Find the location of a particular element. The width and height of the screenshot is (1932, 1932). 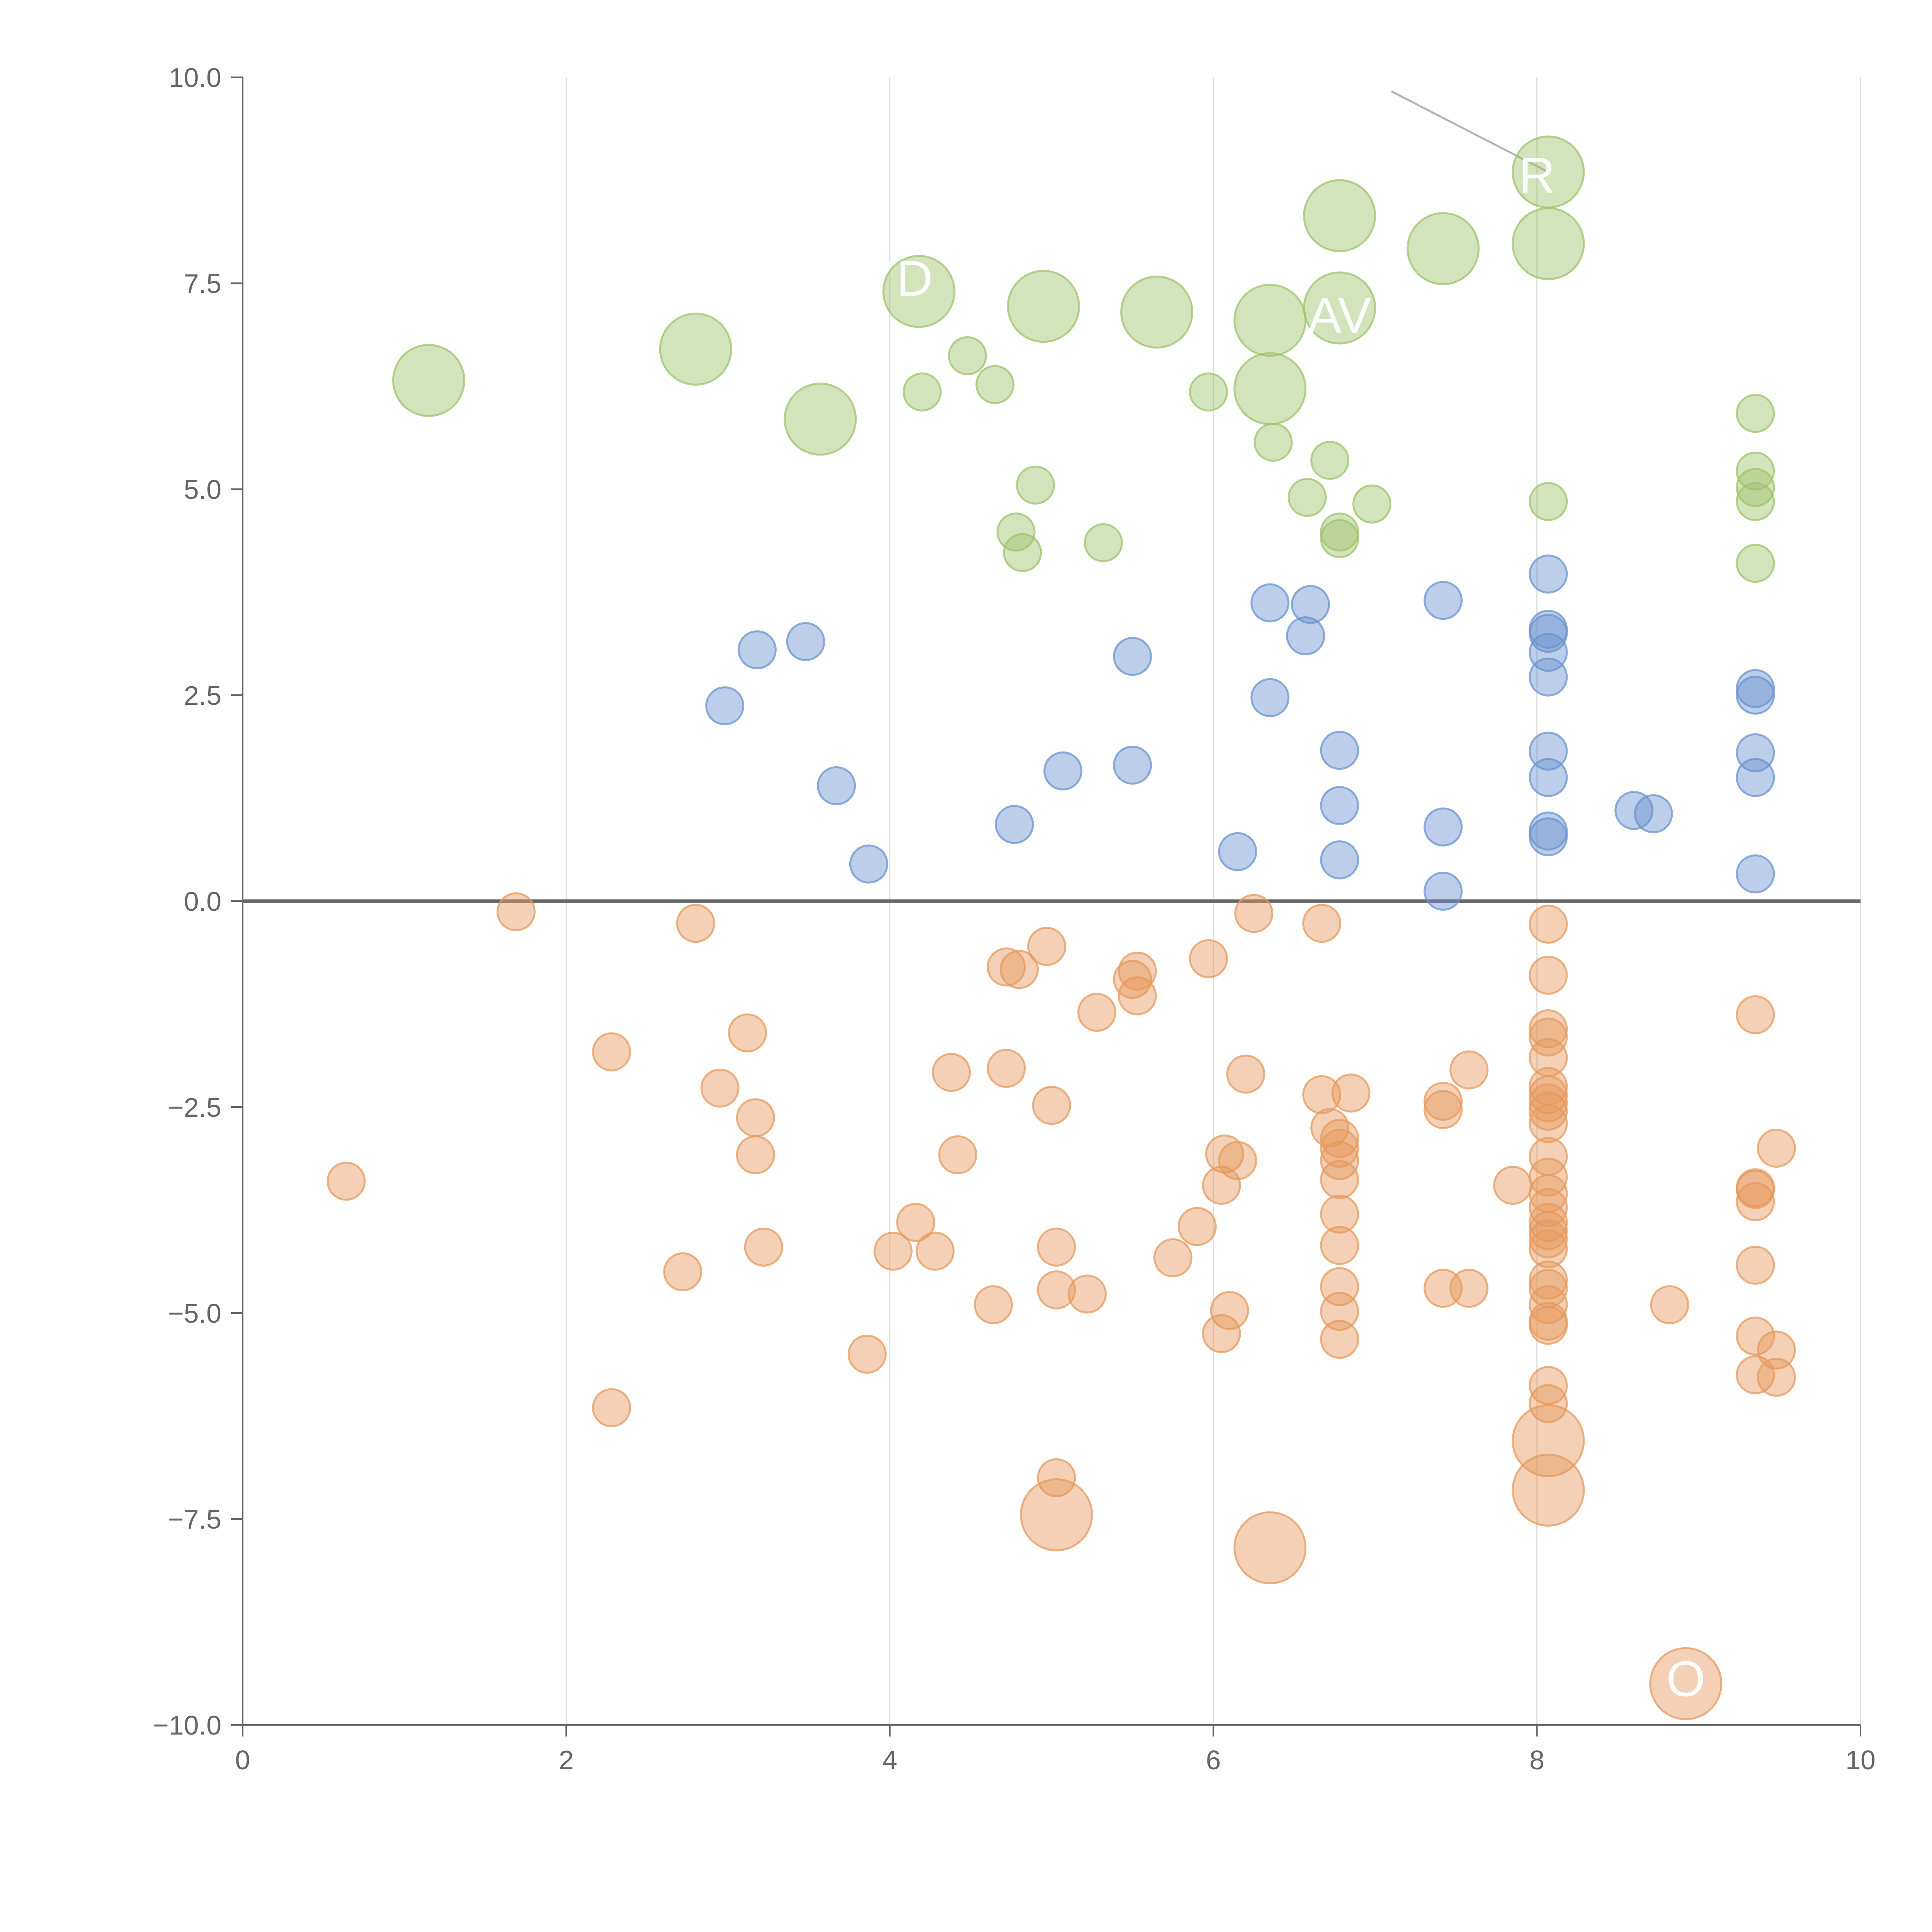

x-tick-label: 6 is located at coordinates (1213, 1760).